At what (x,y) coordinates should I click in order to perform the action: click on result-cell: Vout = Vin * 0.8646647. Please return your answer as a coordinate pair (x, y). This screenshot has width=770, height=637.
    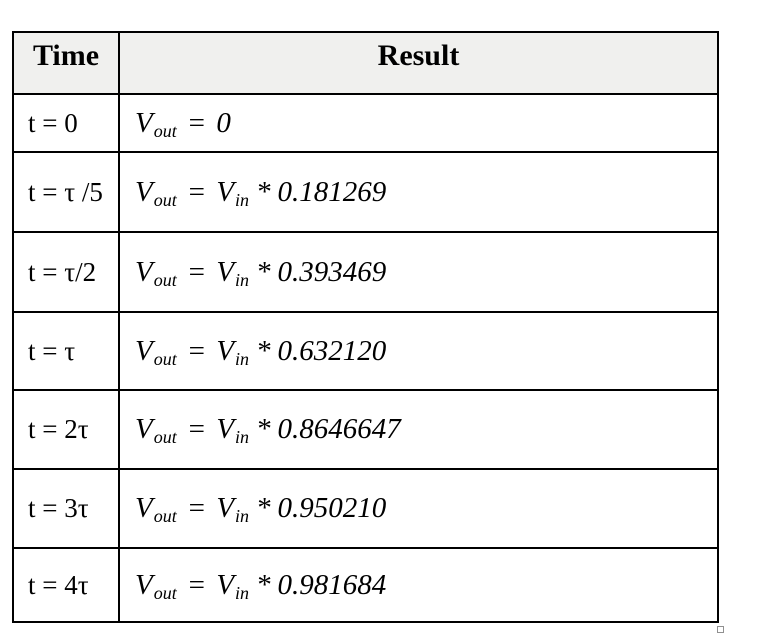
    Looking at the image, I should click on (418, 429).